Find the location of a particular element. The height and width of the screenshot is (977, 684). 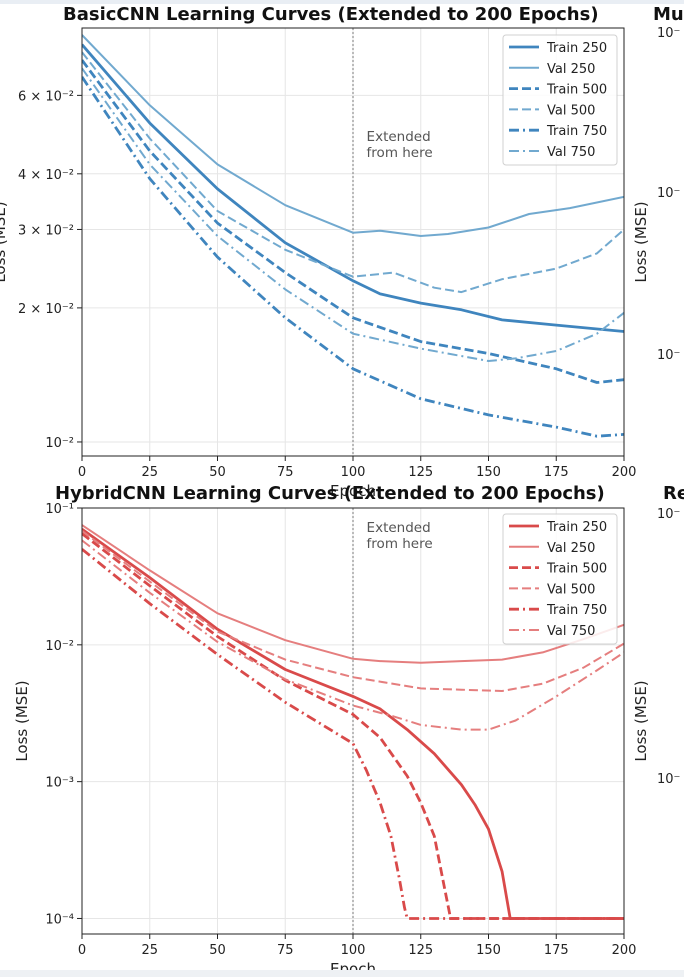

y-tick-label: 2 × 10⁻² is located at coordinates (46, 309).